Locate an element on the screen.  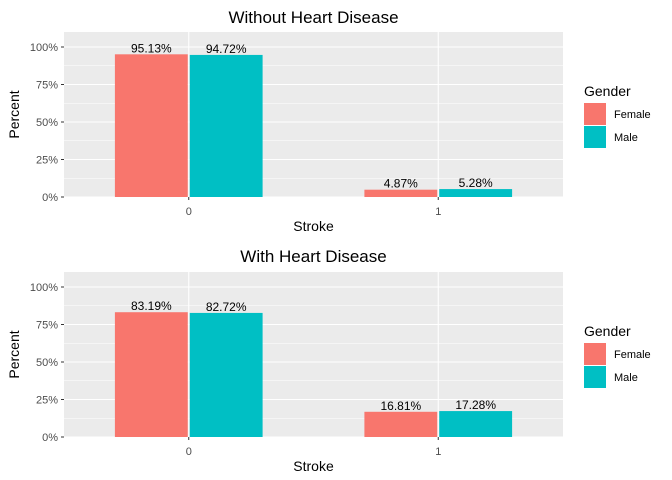
data-label: 16.81% is located at coordinates (400, 406).